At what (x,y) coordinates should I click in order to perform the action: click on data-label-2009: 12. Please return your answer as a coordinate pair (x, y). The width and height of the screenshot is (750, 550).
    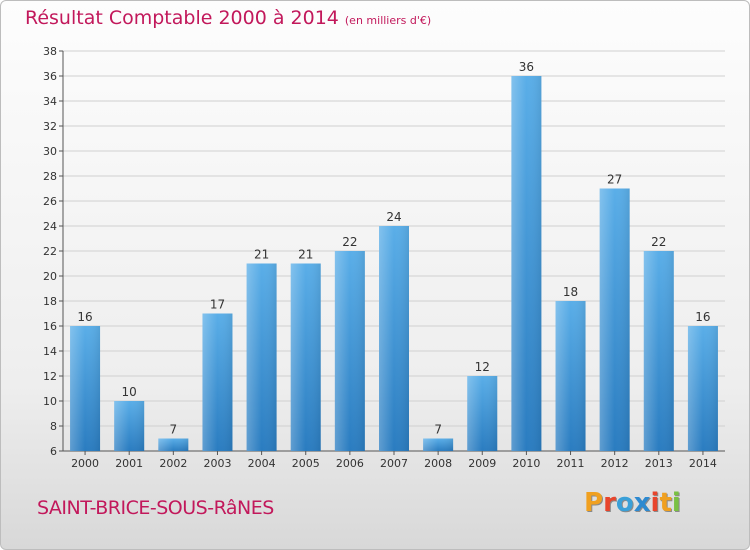
    Looking at the image, I should click on (482, 367).